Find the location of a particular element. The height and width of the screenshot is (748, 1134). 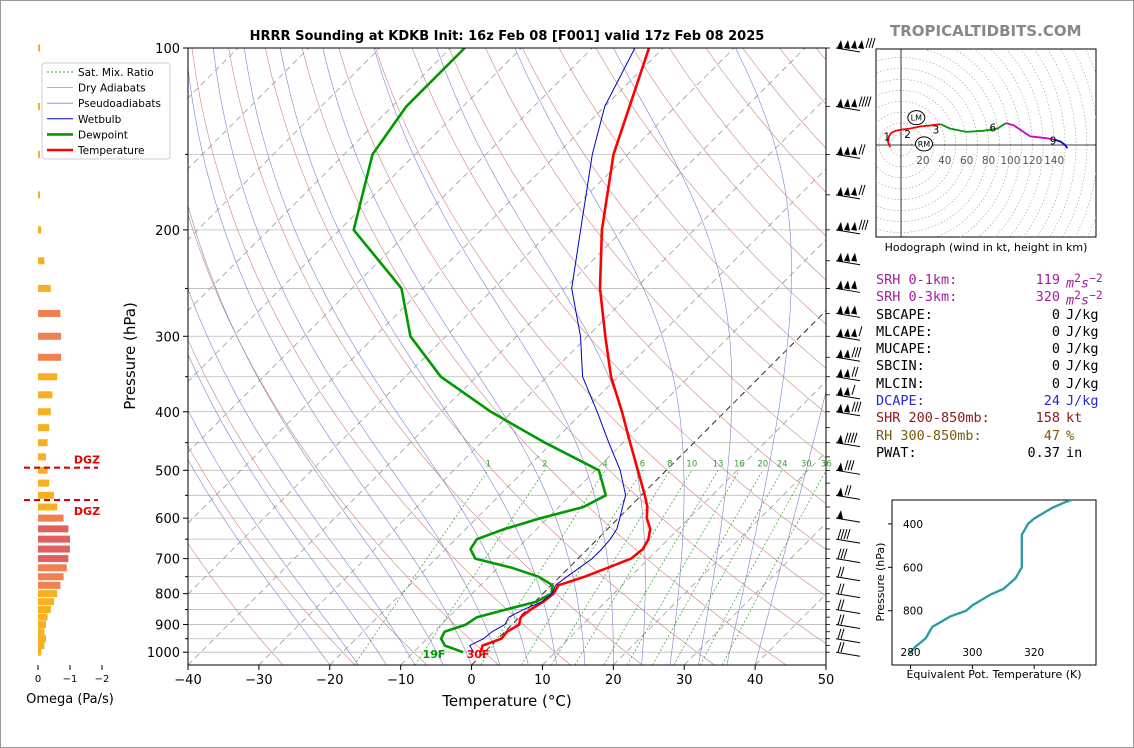

stat-row: SRH 0-3km: 320 m2s−2 is located at coordinates (1001, 299).